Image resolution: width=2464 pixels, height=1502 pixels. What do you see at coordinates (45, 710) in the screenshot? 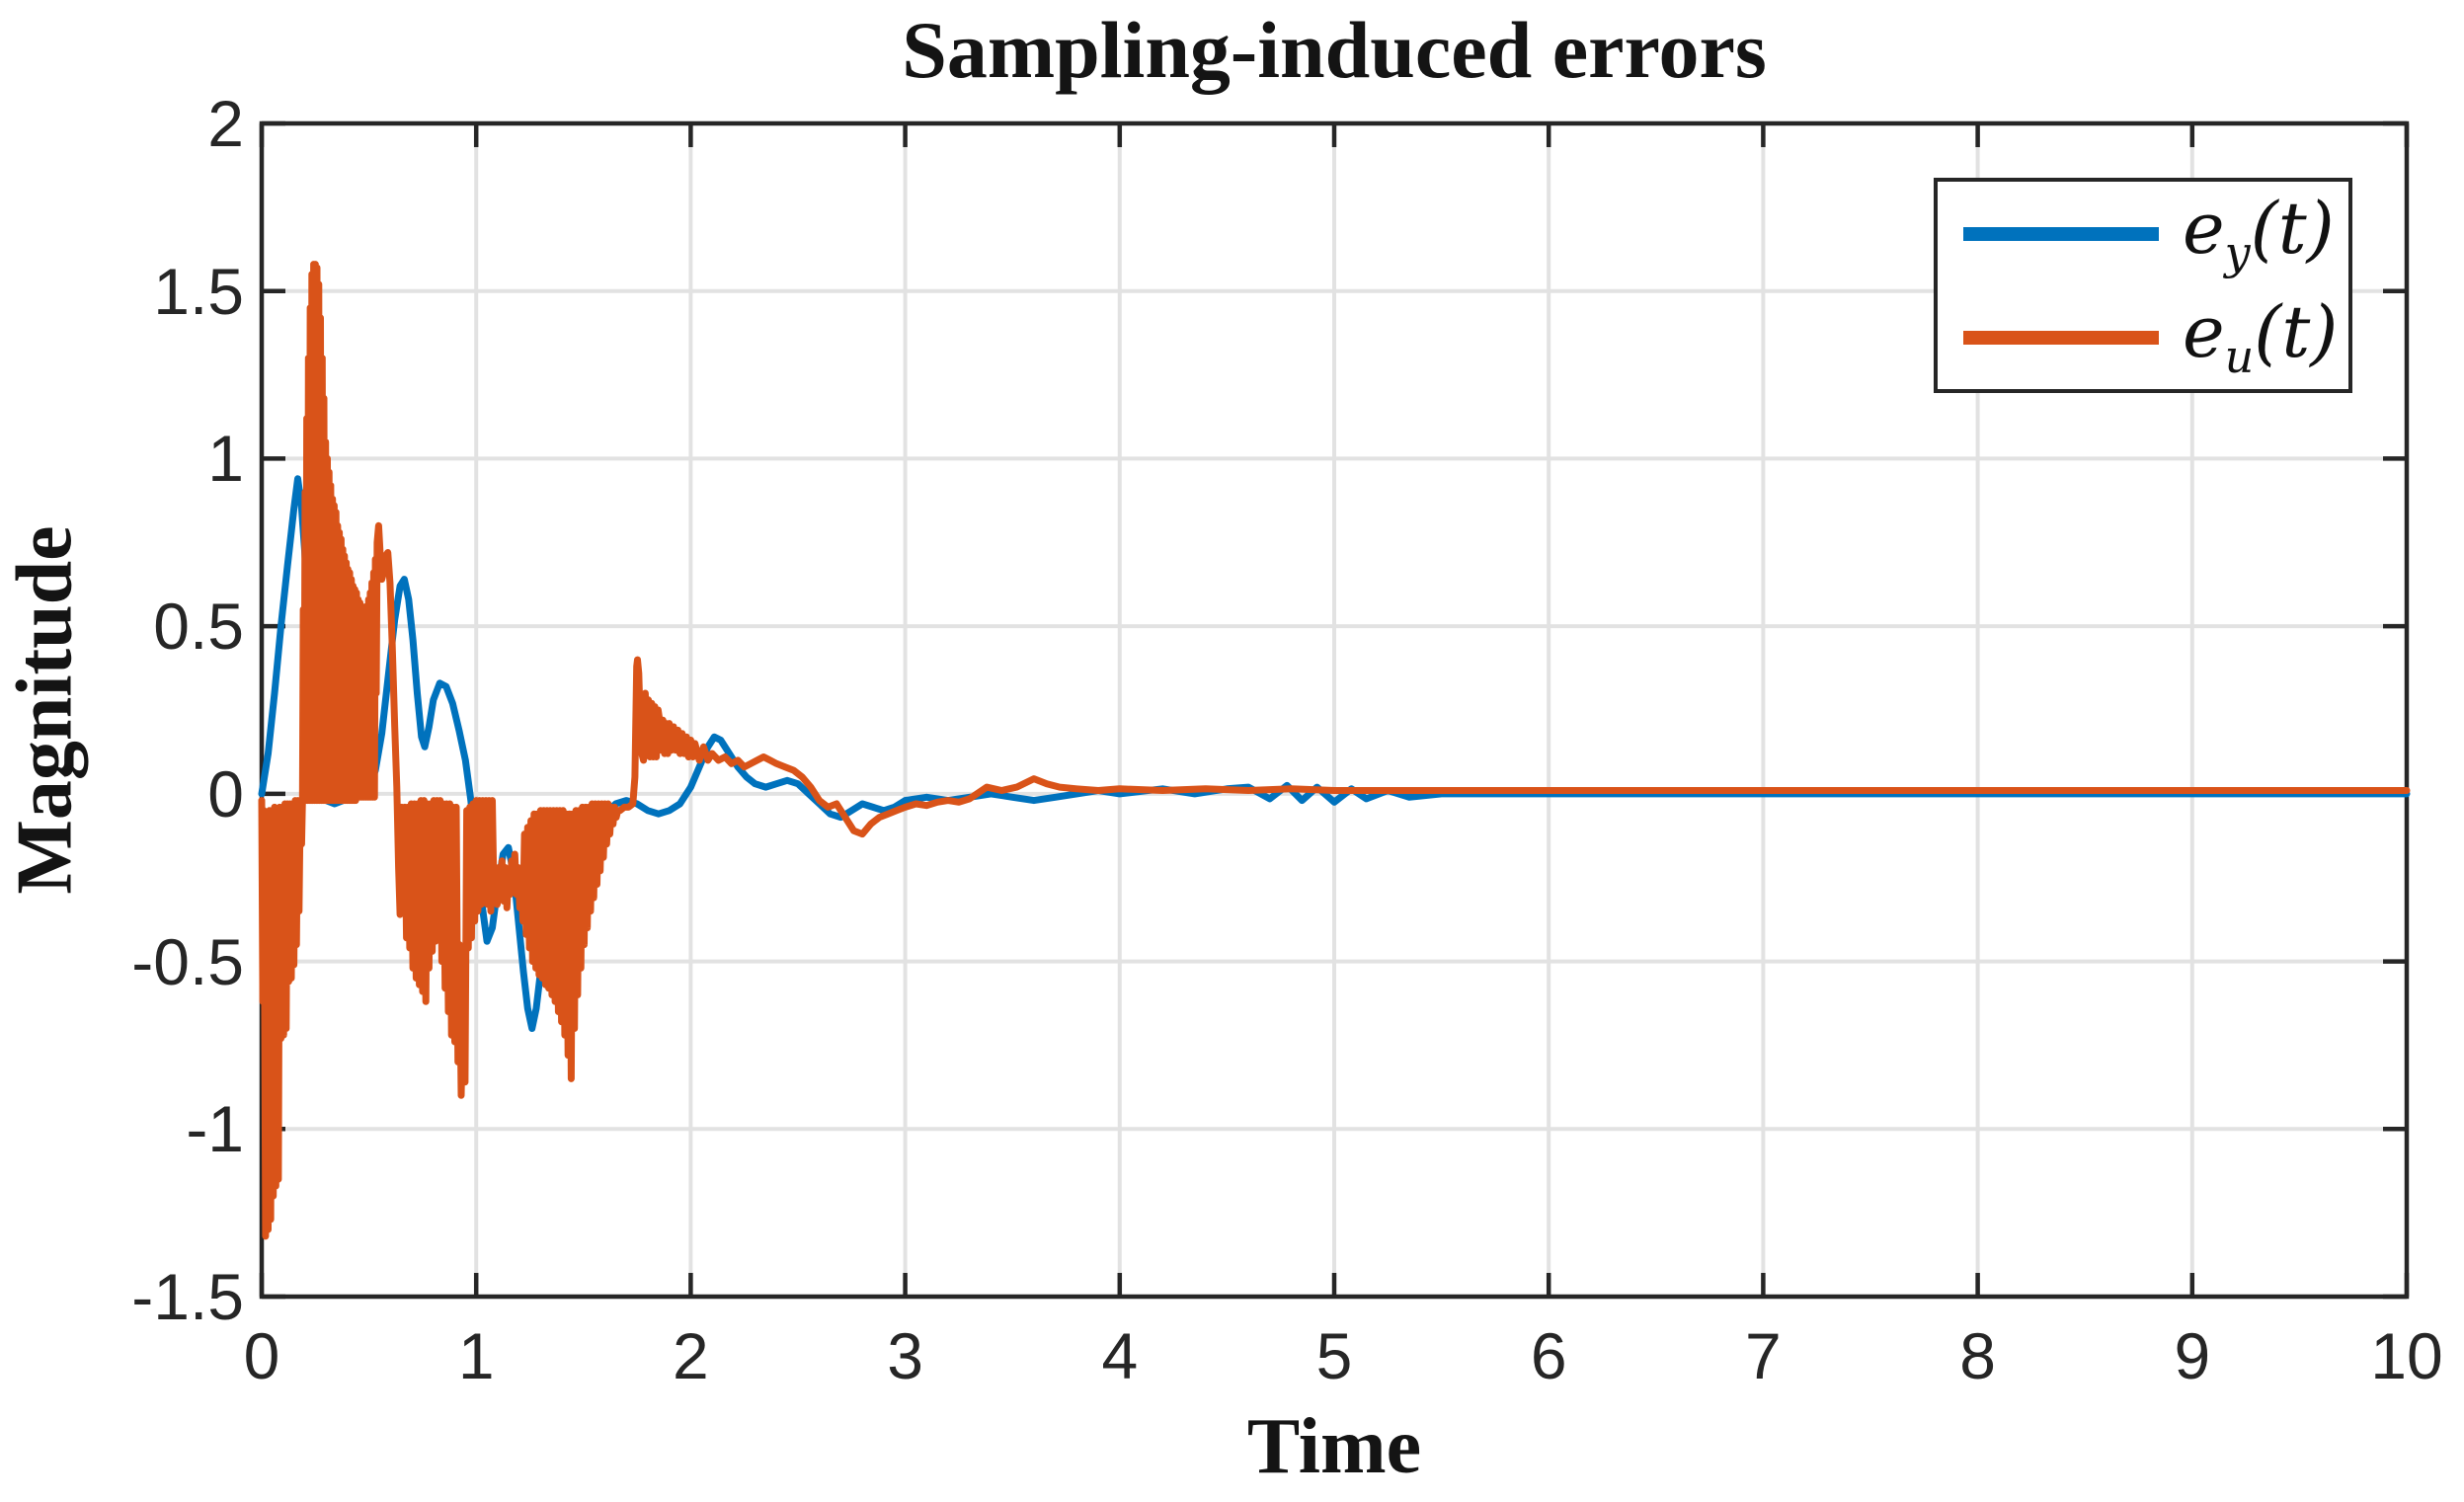
I see `y-axis-label: Magnitude` at bounding box center [45, 710].